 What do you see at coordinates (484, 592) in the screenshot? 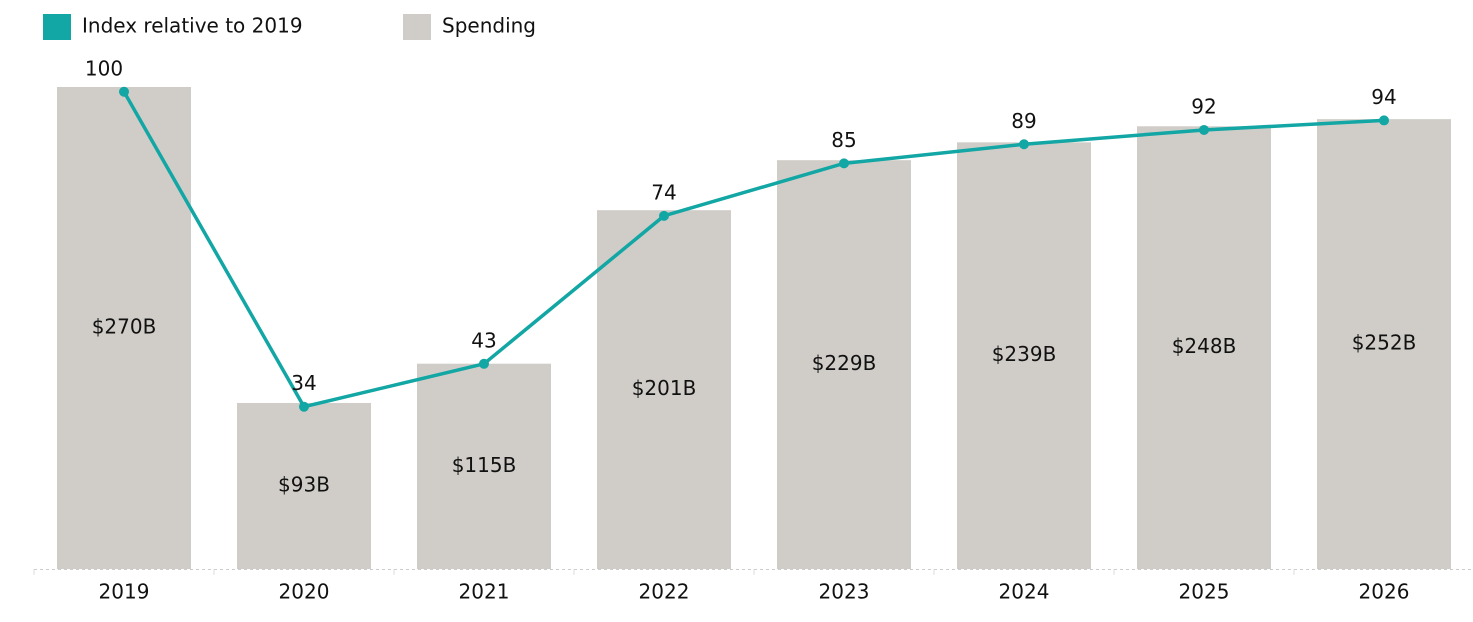
I see `x-tick-label: 2021` at bounding box center [484, 592].